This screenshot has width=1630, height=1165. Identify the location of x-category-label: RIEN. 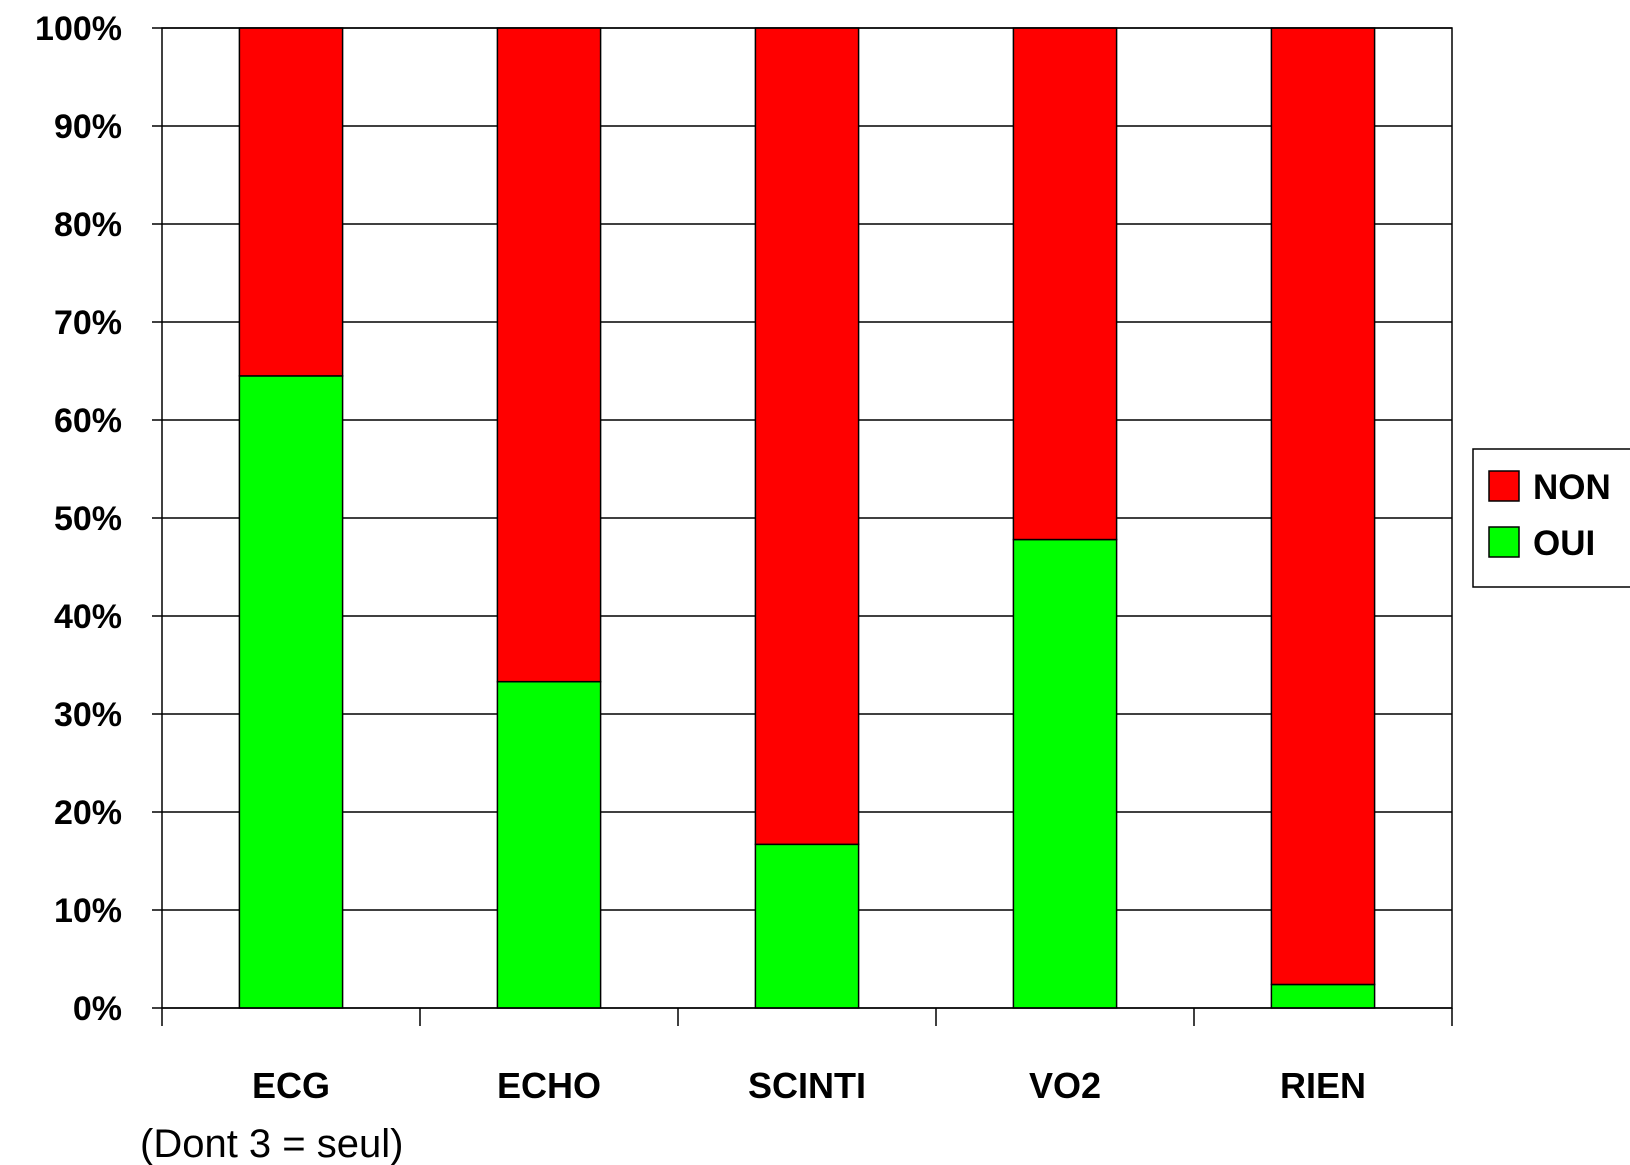
(1323, 1085).